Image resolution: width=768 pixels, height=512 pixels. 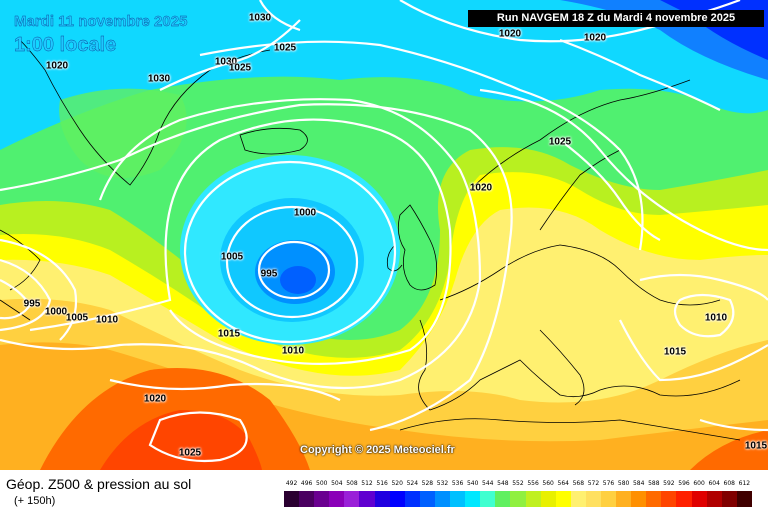 What do you see at coordinates (580, 155) in the screenshot?
I see `scandinavia-coast` at bounding box center [580, 155].